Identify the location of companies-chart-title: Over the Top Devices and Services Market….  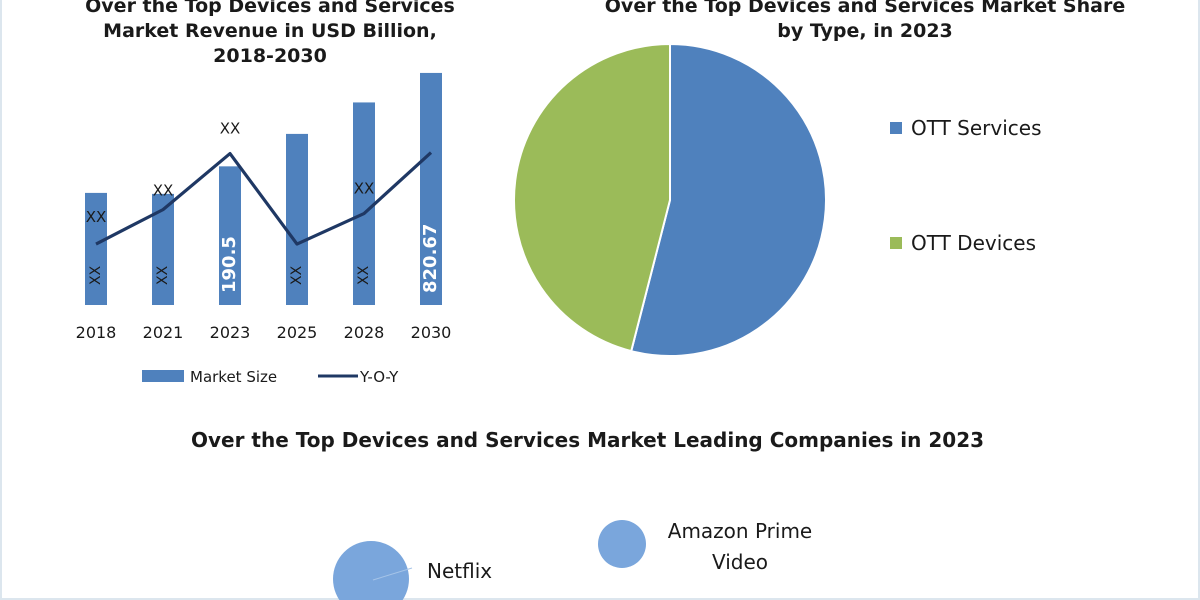
(587, 440).